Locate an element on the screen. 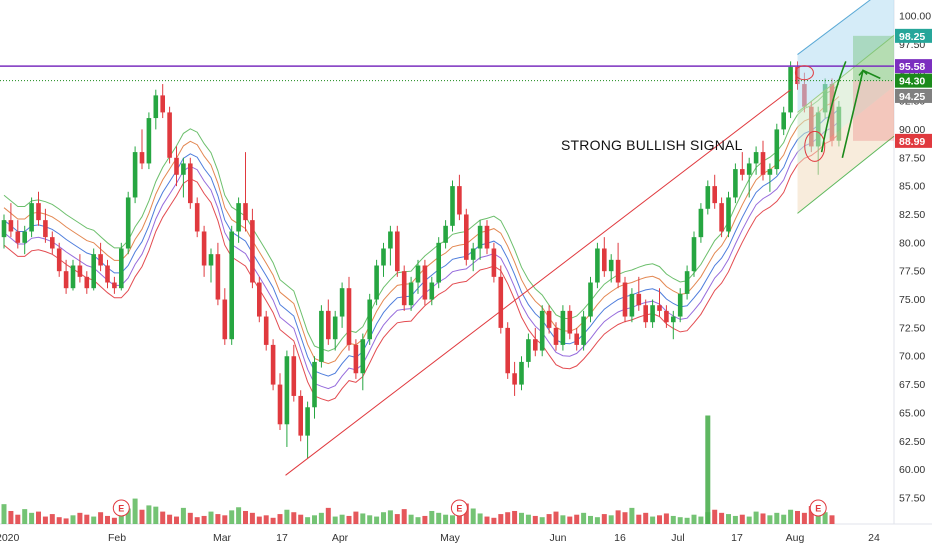 This screenshot has width=932, height=550. earnings-marker-label: E is located at coordinates (121, 509).